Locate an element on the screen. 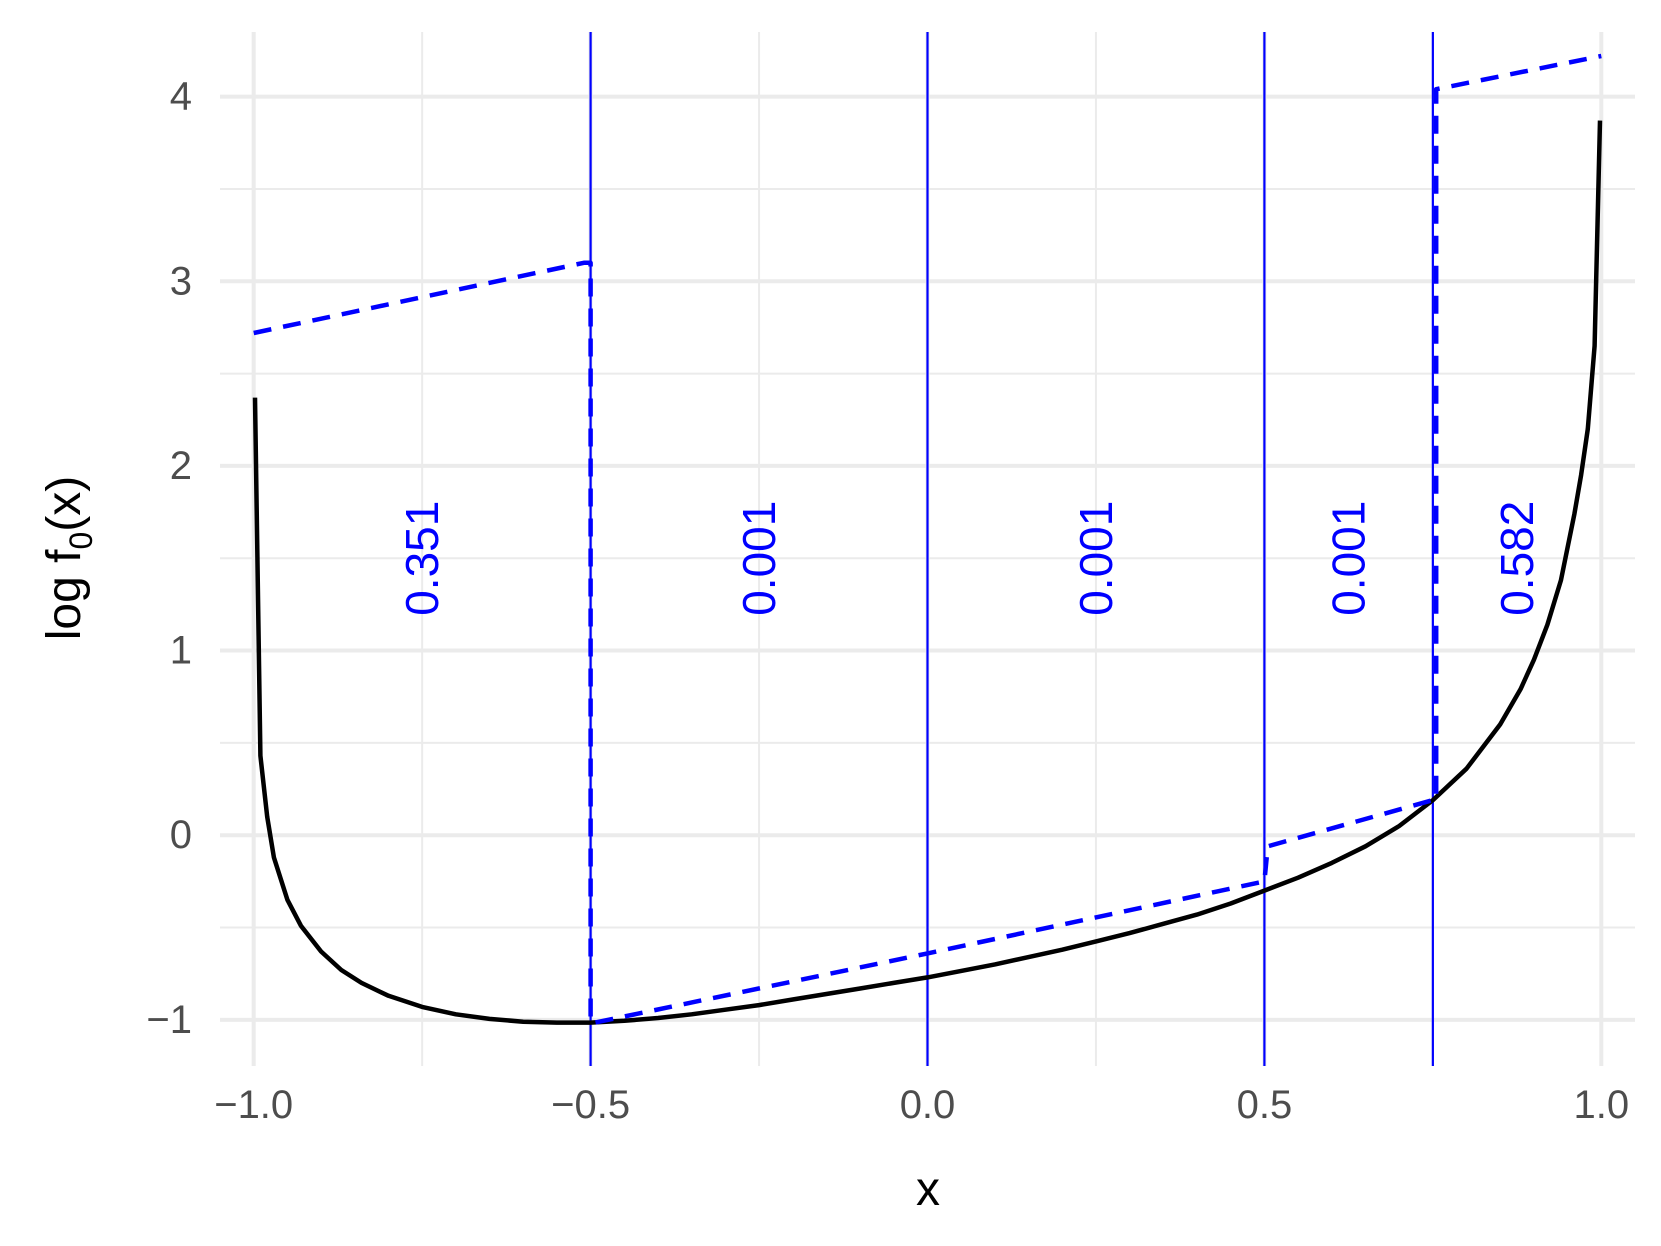 This screenshot has height=1246, width=1661. x-axis-title: x is located at coordinates (928, 1189).